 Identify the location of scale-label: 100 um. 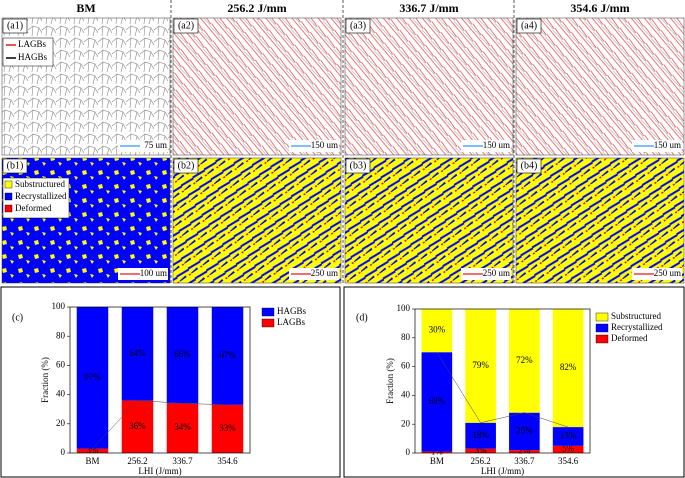
(153, 273).